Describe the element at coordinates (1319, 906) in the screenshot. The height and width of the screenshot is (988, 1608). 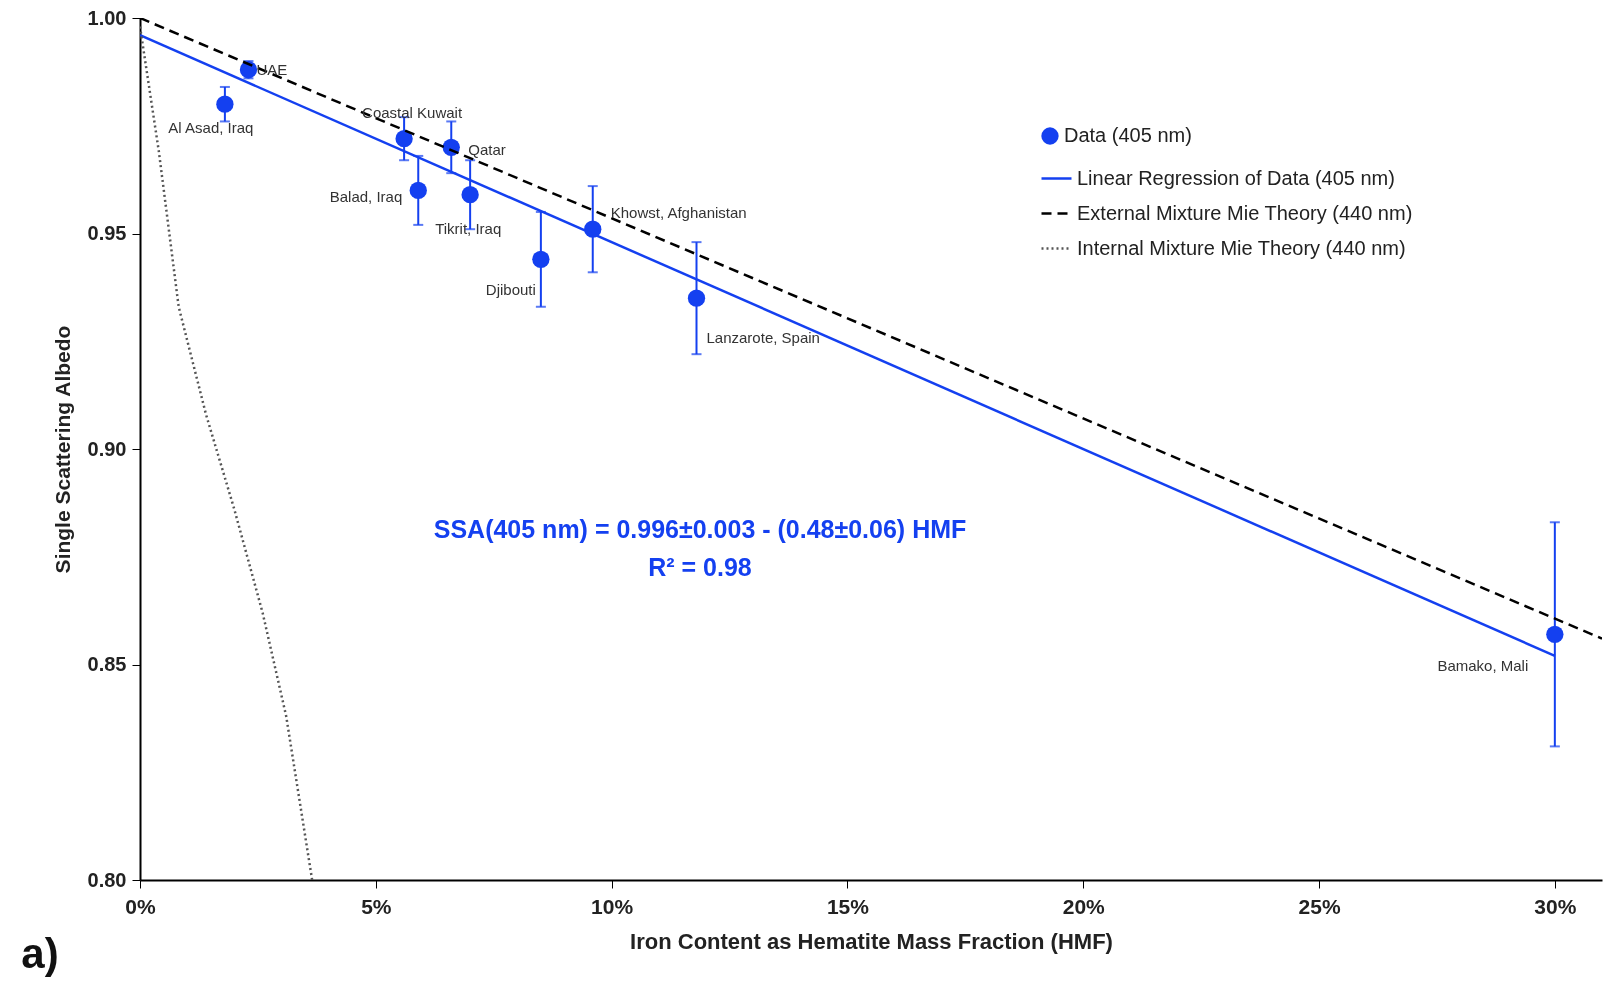
I see `x-tick-label: 25%` at that location.